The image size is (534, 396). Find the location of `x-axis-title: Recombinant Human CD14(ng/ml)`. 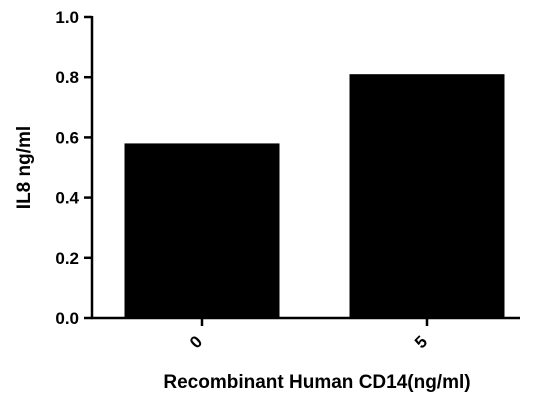

x-axis-title: Recombinant Human CD14(ng/ml) is located at coordinates (316, 382).